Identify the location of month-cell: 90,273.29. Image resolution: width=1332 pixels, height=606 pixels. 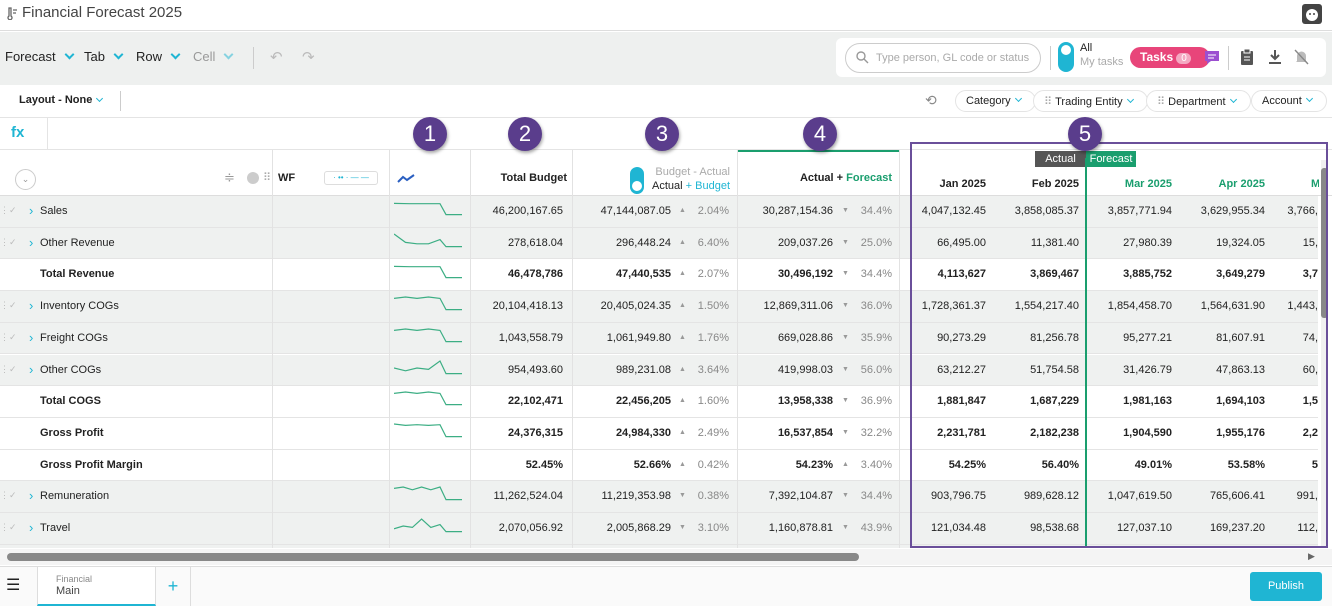
(961, 337).